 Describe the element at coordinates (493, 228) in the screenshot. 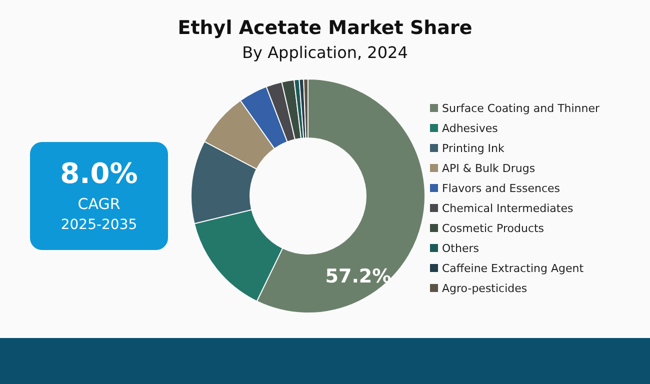

I see `legend-label: Cosmetic Products` at that location.